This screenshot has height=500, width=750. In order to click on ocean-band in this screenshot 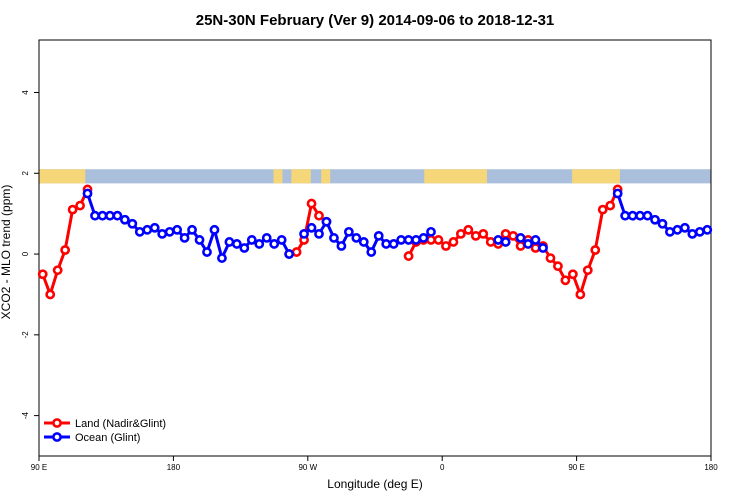, I will do `click(375, 176)`.